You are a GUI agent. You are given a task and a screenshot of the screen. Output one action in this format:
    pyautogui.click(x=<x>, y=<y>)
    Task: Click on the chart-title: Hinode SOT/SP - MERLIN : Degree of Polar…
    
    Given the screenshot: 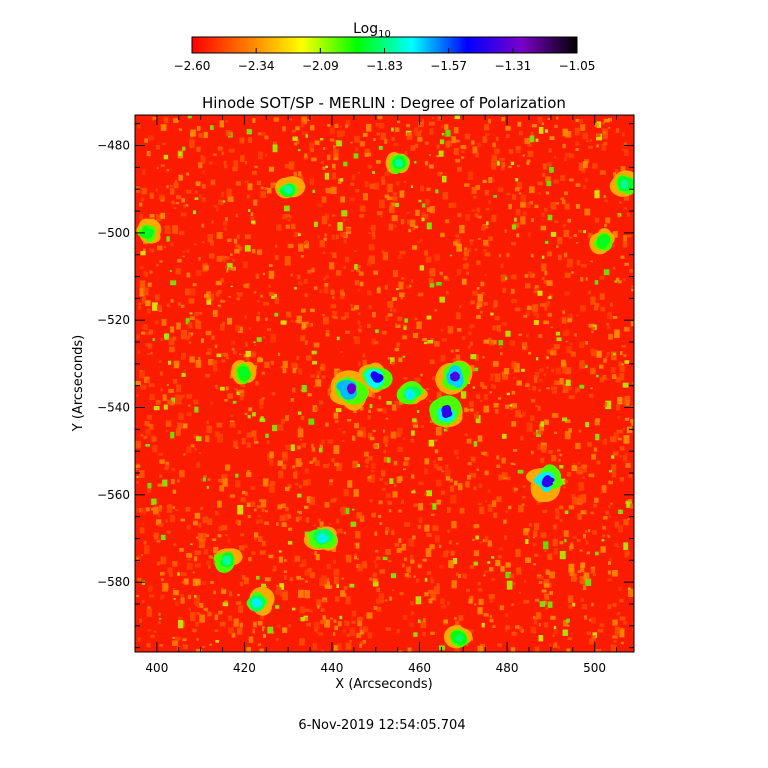 What is the action you would take?
    pyautogui.click(x=384, y=103)
    